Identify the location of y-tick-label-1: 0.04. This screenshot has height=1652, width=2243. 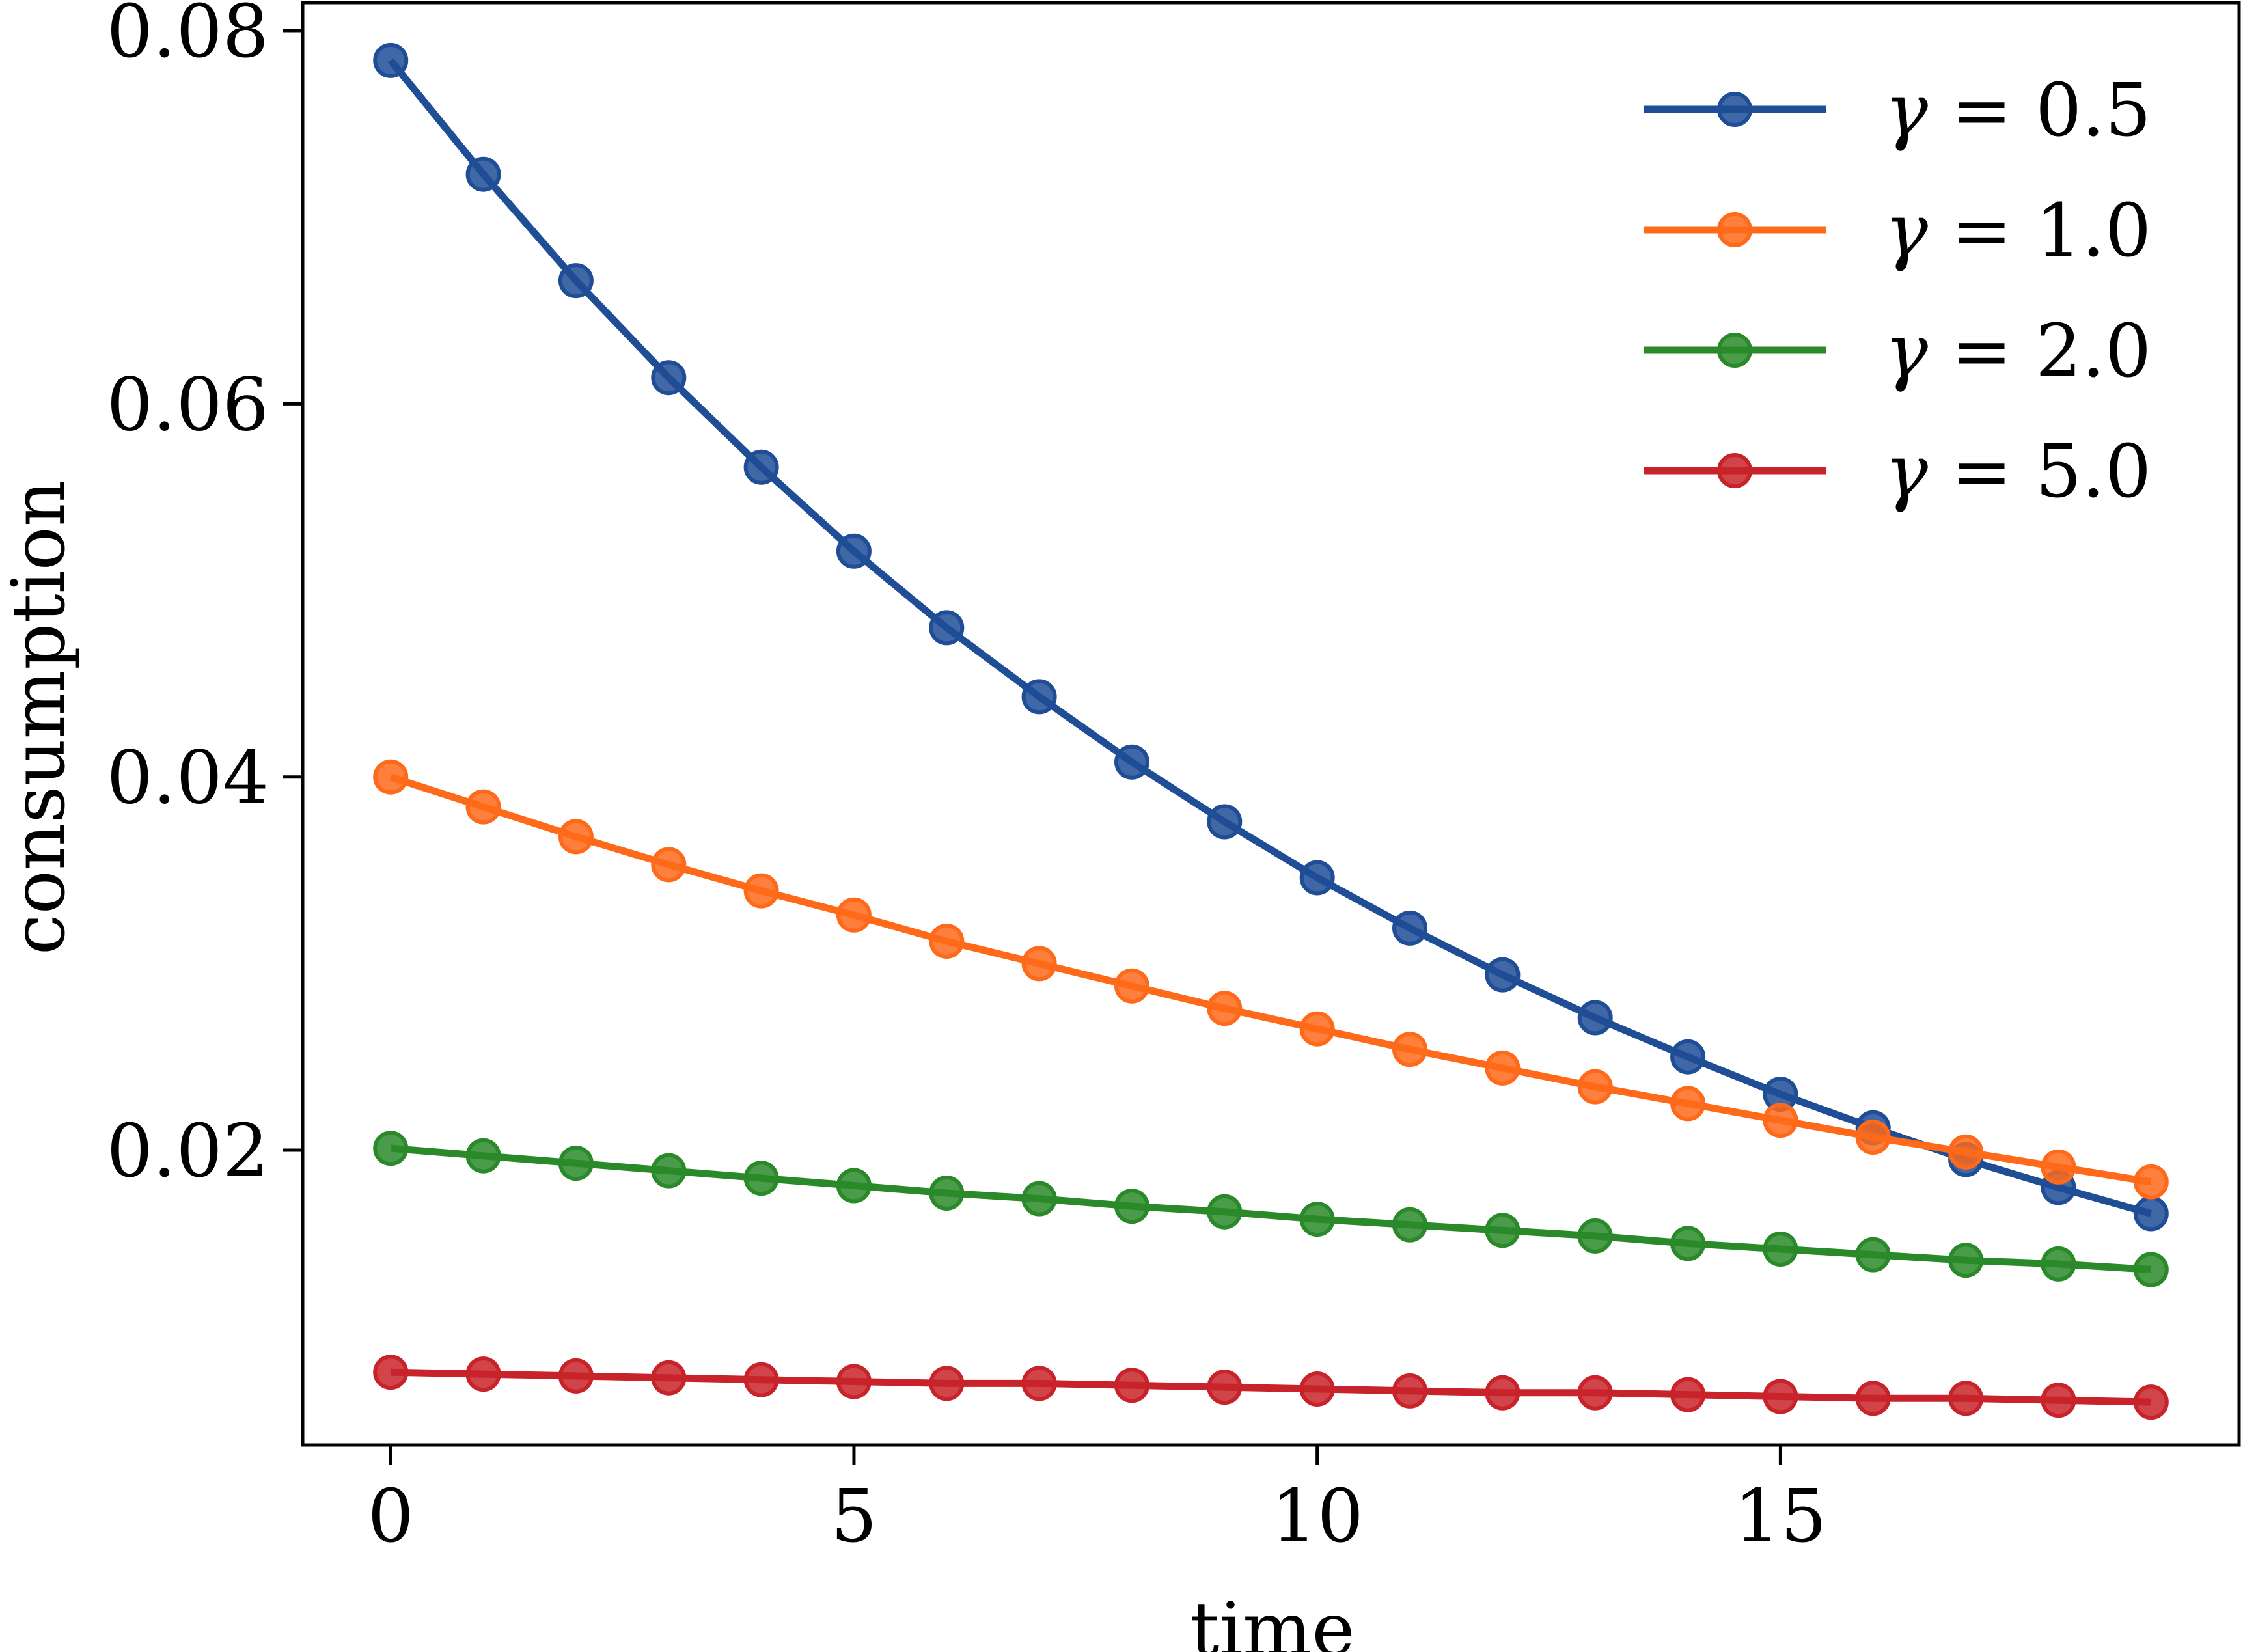
(188, 778).